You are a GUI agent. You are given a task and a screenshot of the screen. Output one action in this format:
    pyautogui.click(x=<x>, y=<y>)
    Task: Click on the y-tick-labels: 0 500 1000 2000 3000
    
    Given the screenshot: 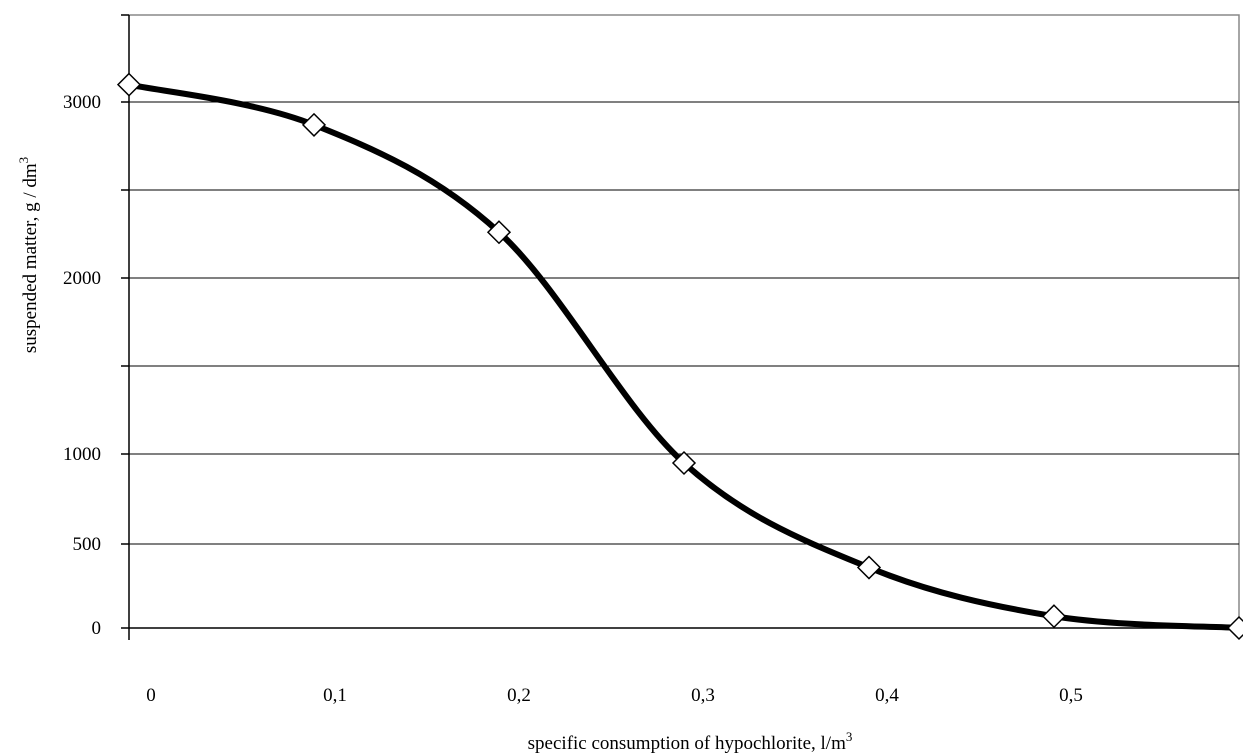 What is the action you would take?
    pyautogui.click(x=82, y=365)
    